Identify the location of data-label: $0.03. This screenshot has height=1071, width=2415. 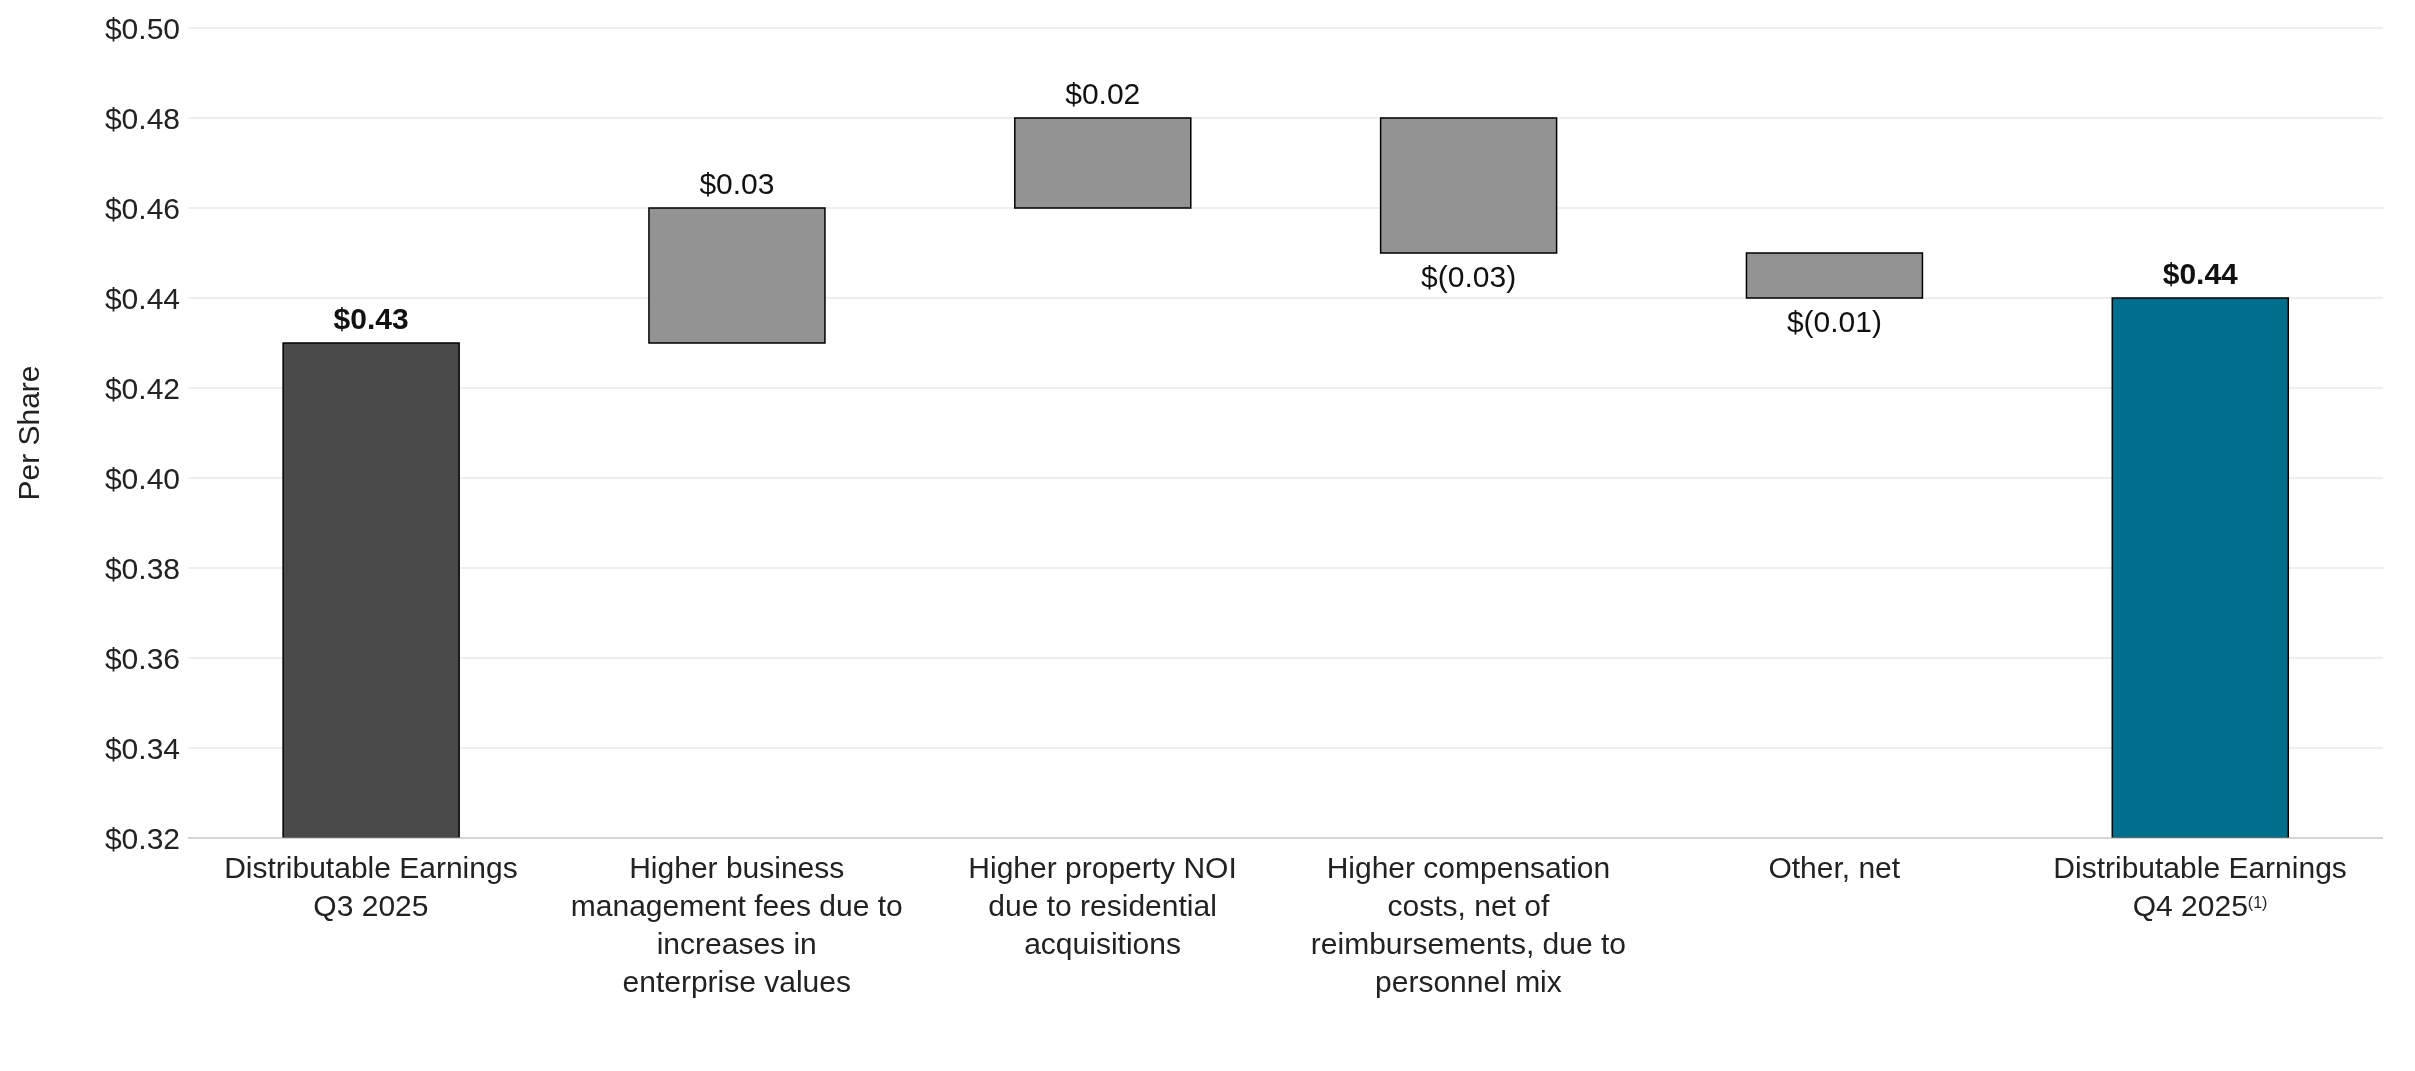
(737, 183).